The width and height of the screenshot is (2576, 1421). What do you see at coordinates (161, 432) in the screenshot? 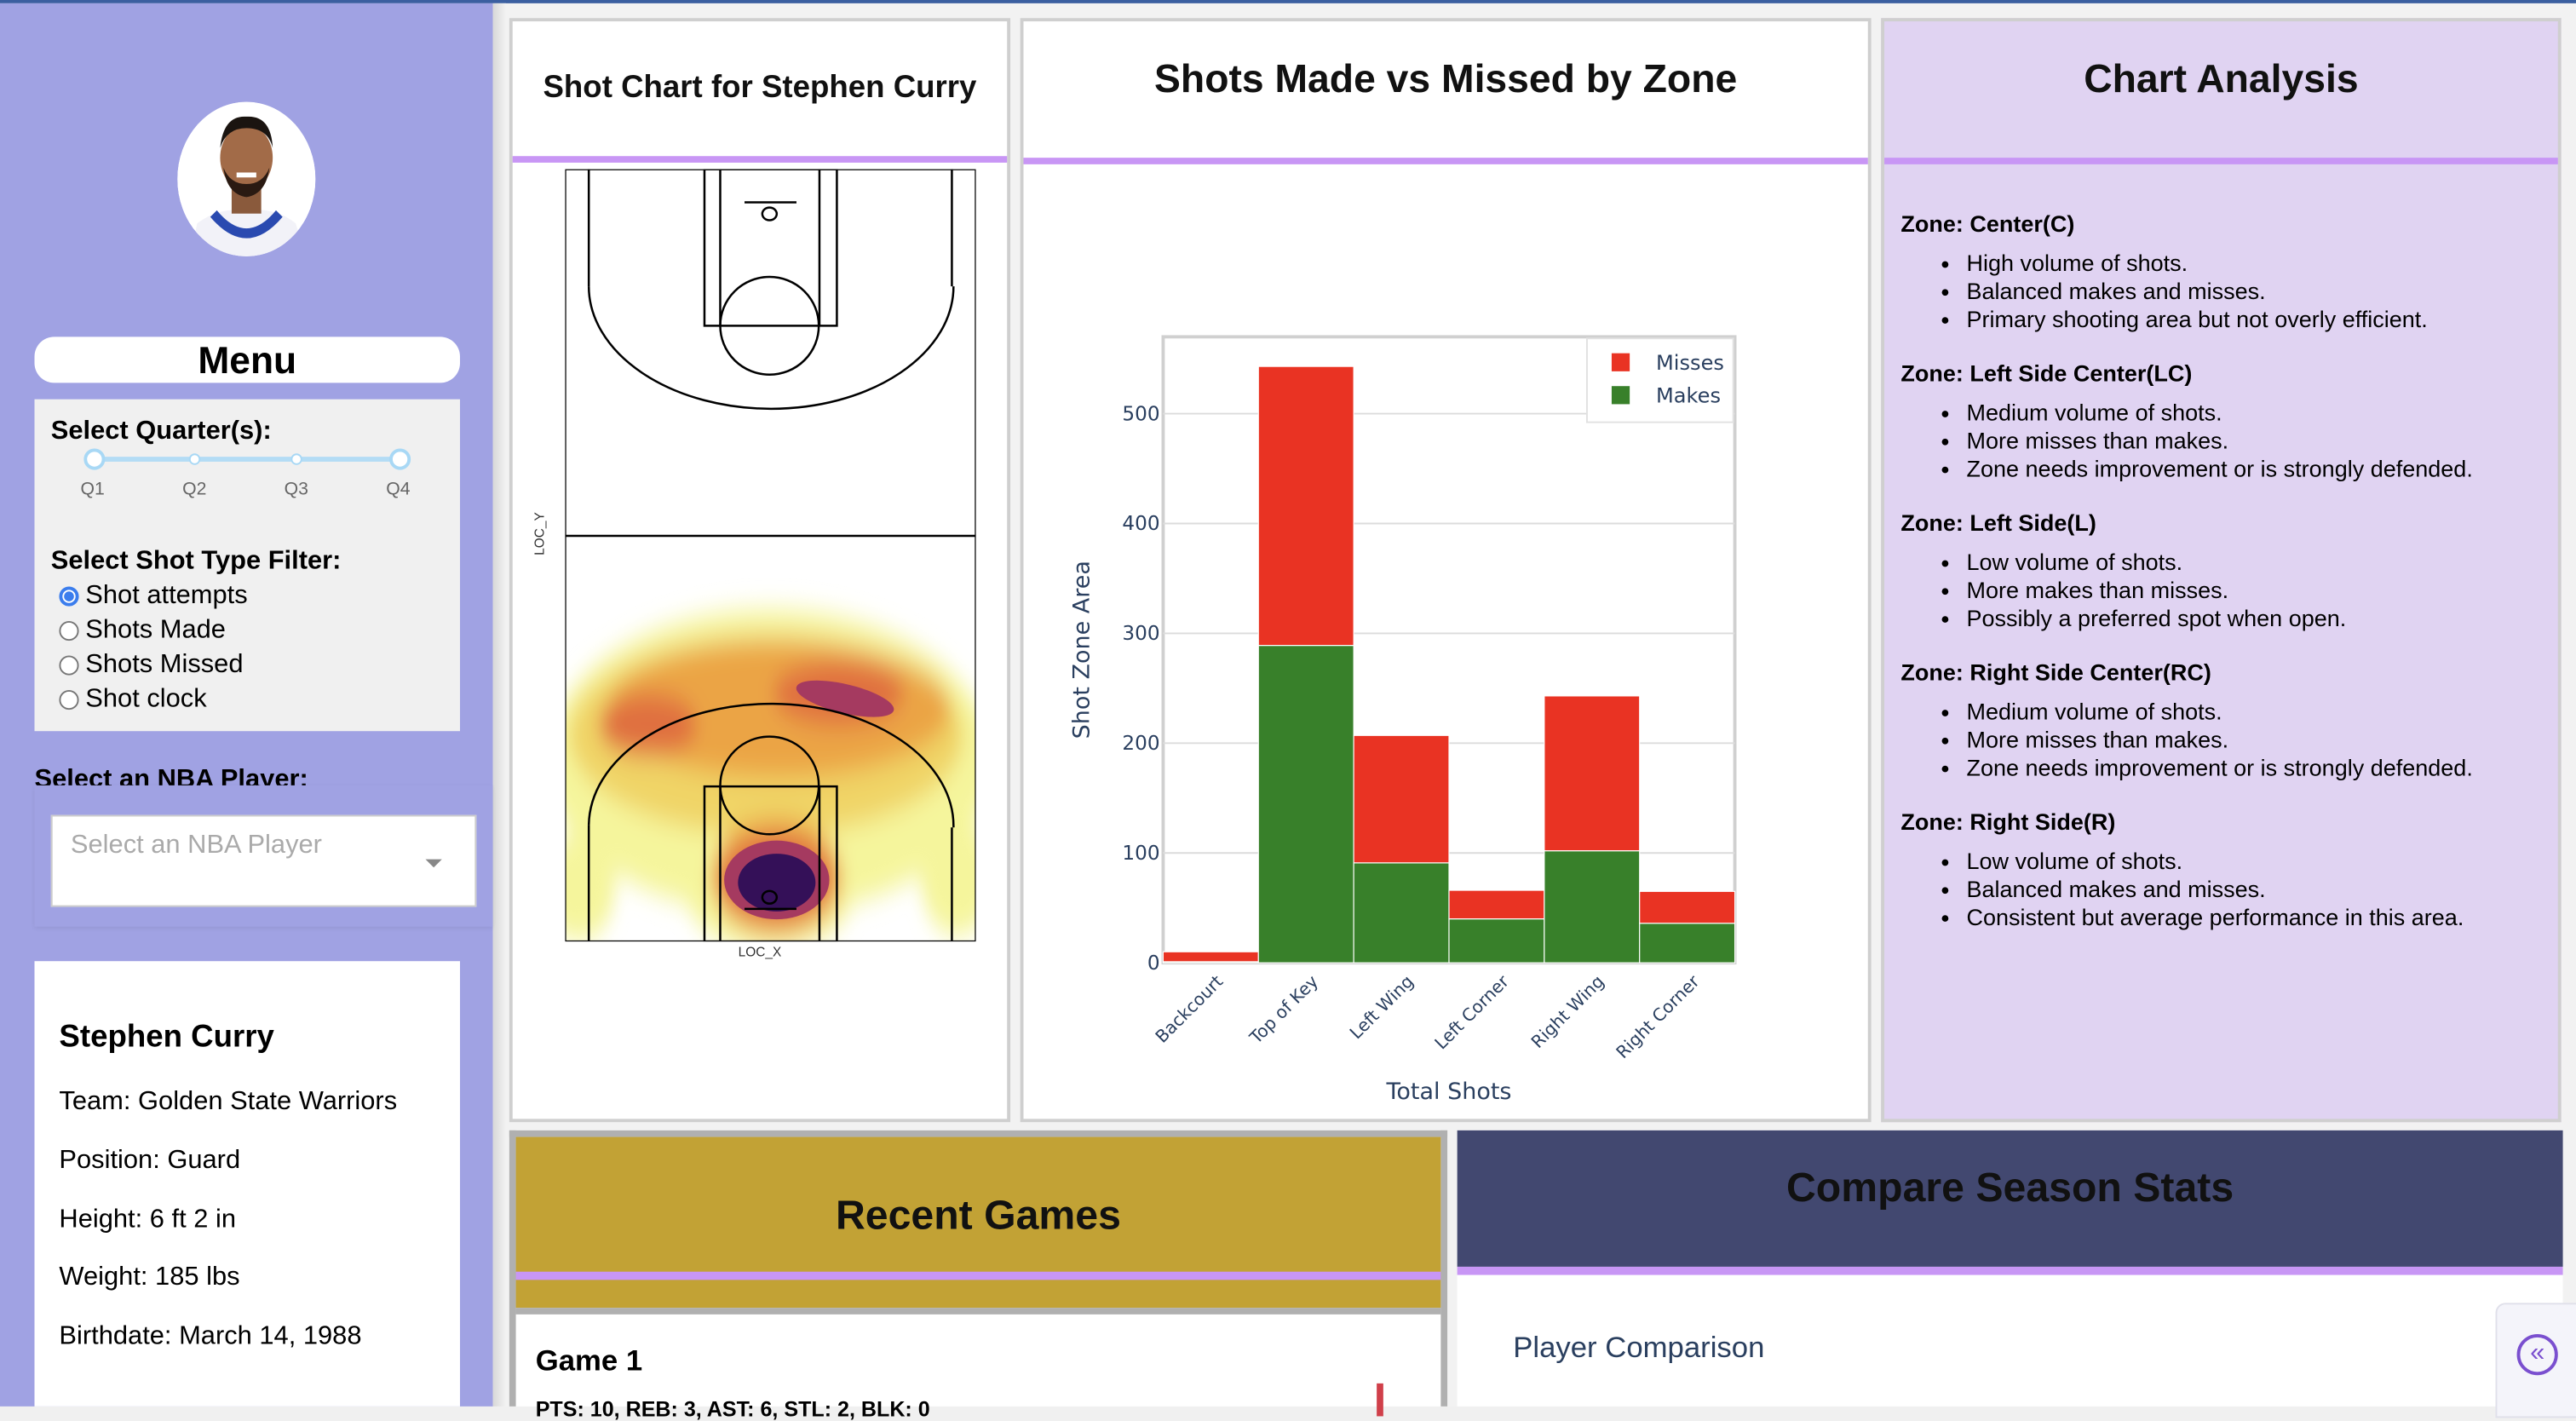
I see `quarter-label: Select Quarter(s):` at bounding box center [161, 432].